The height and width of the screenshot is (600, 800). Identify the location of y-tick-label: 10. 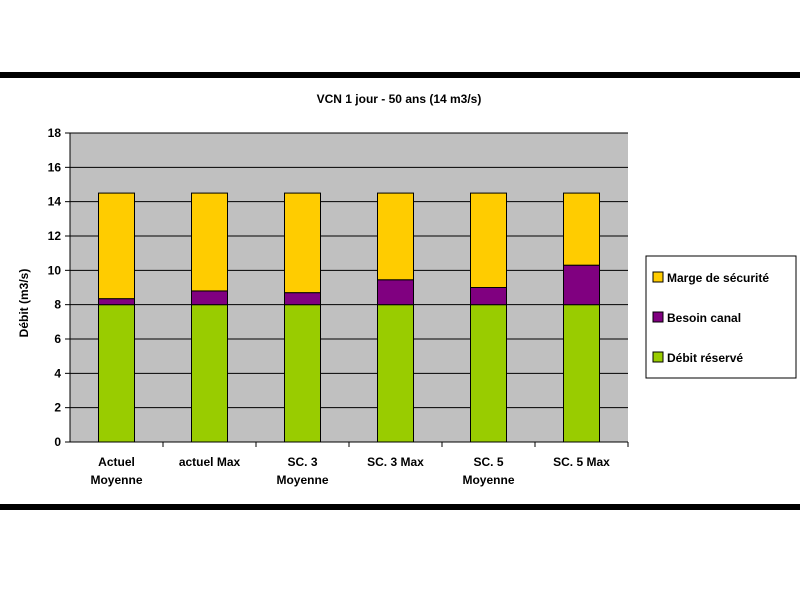
(55, 270).